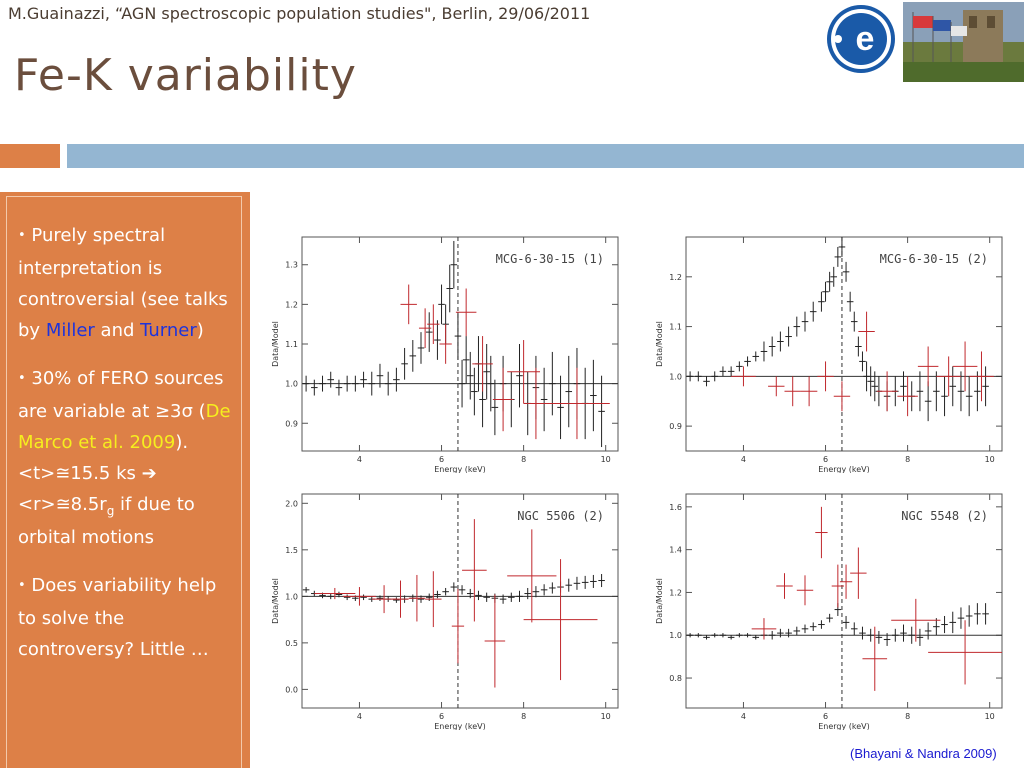  What do you see at coordinates (963, 42) in the screenshot?
I see `flags-photo` at bounding box center [963, 42].